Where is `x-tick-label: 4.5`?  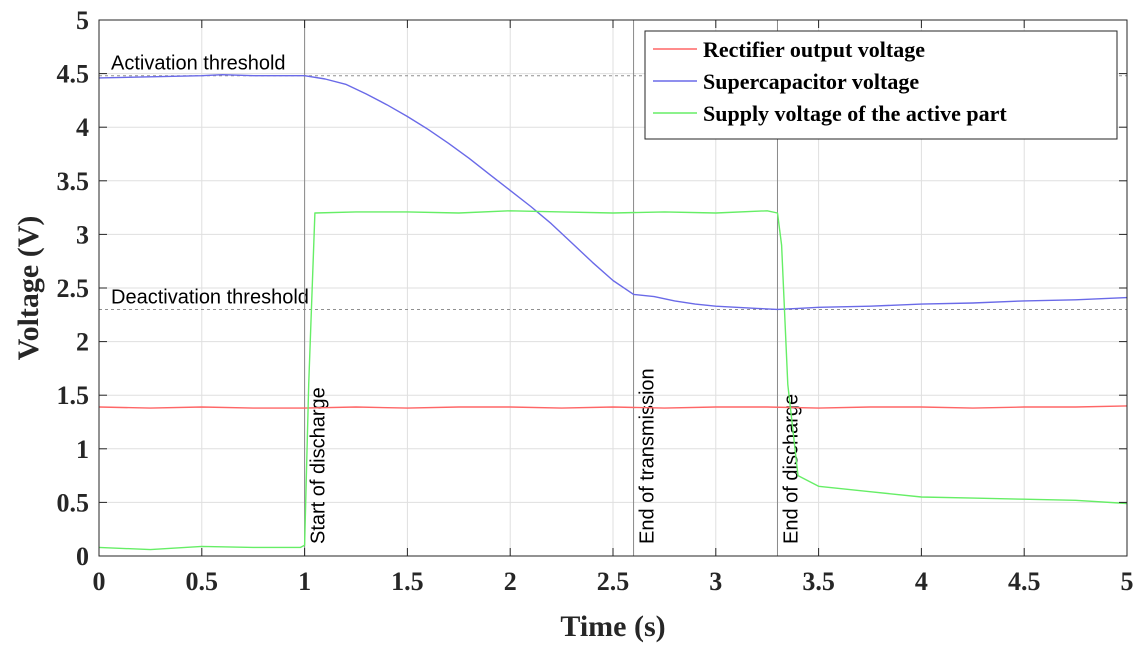 x-tick-label: 4.5 is located at coordinates (1024, 581).